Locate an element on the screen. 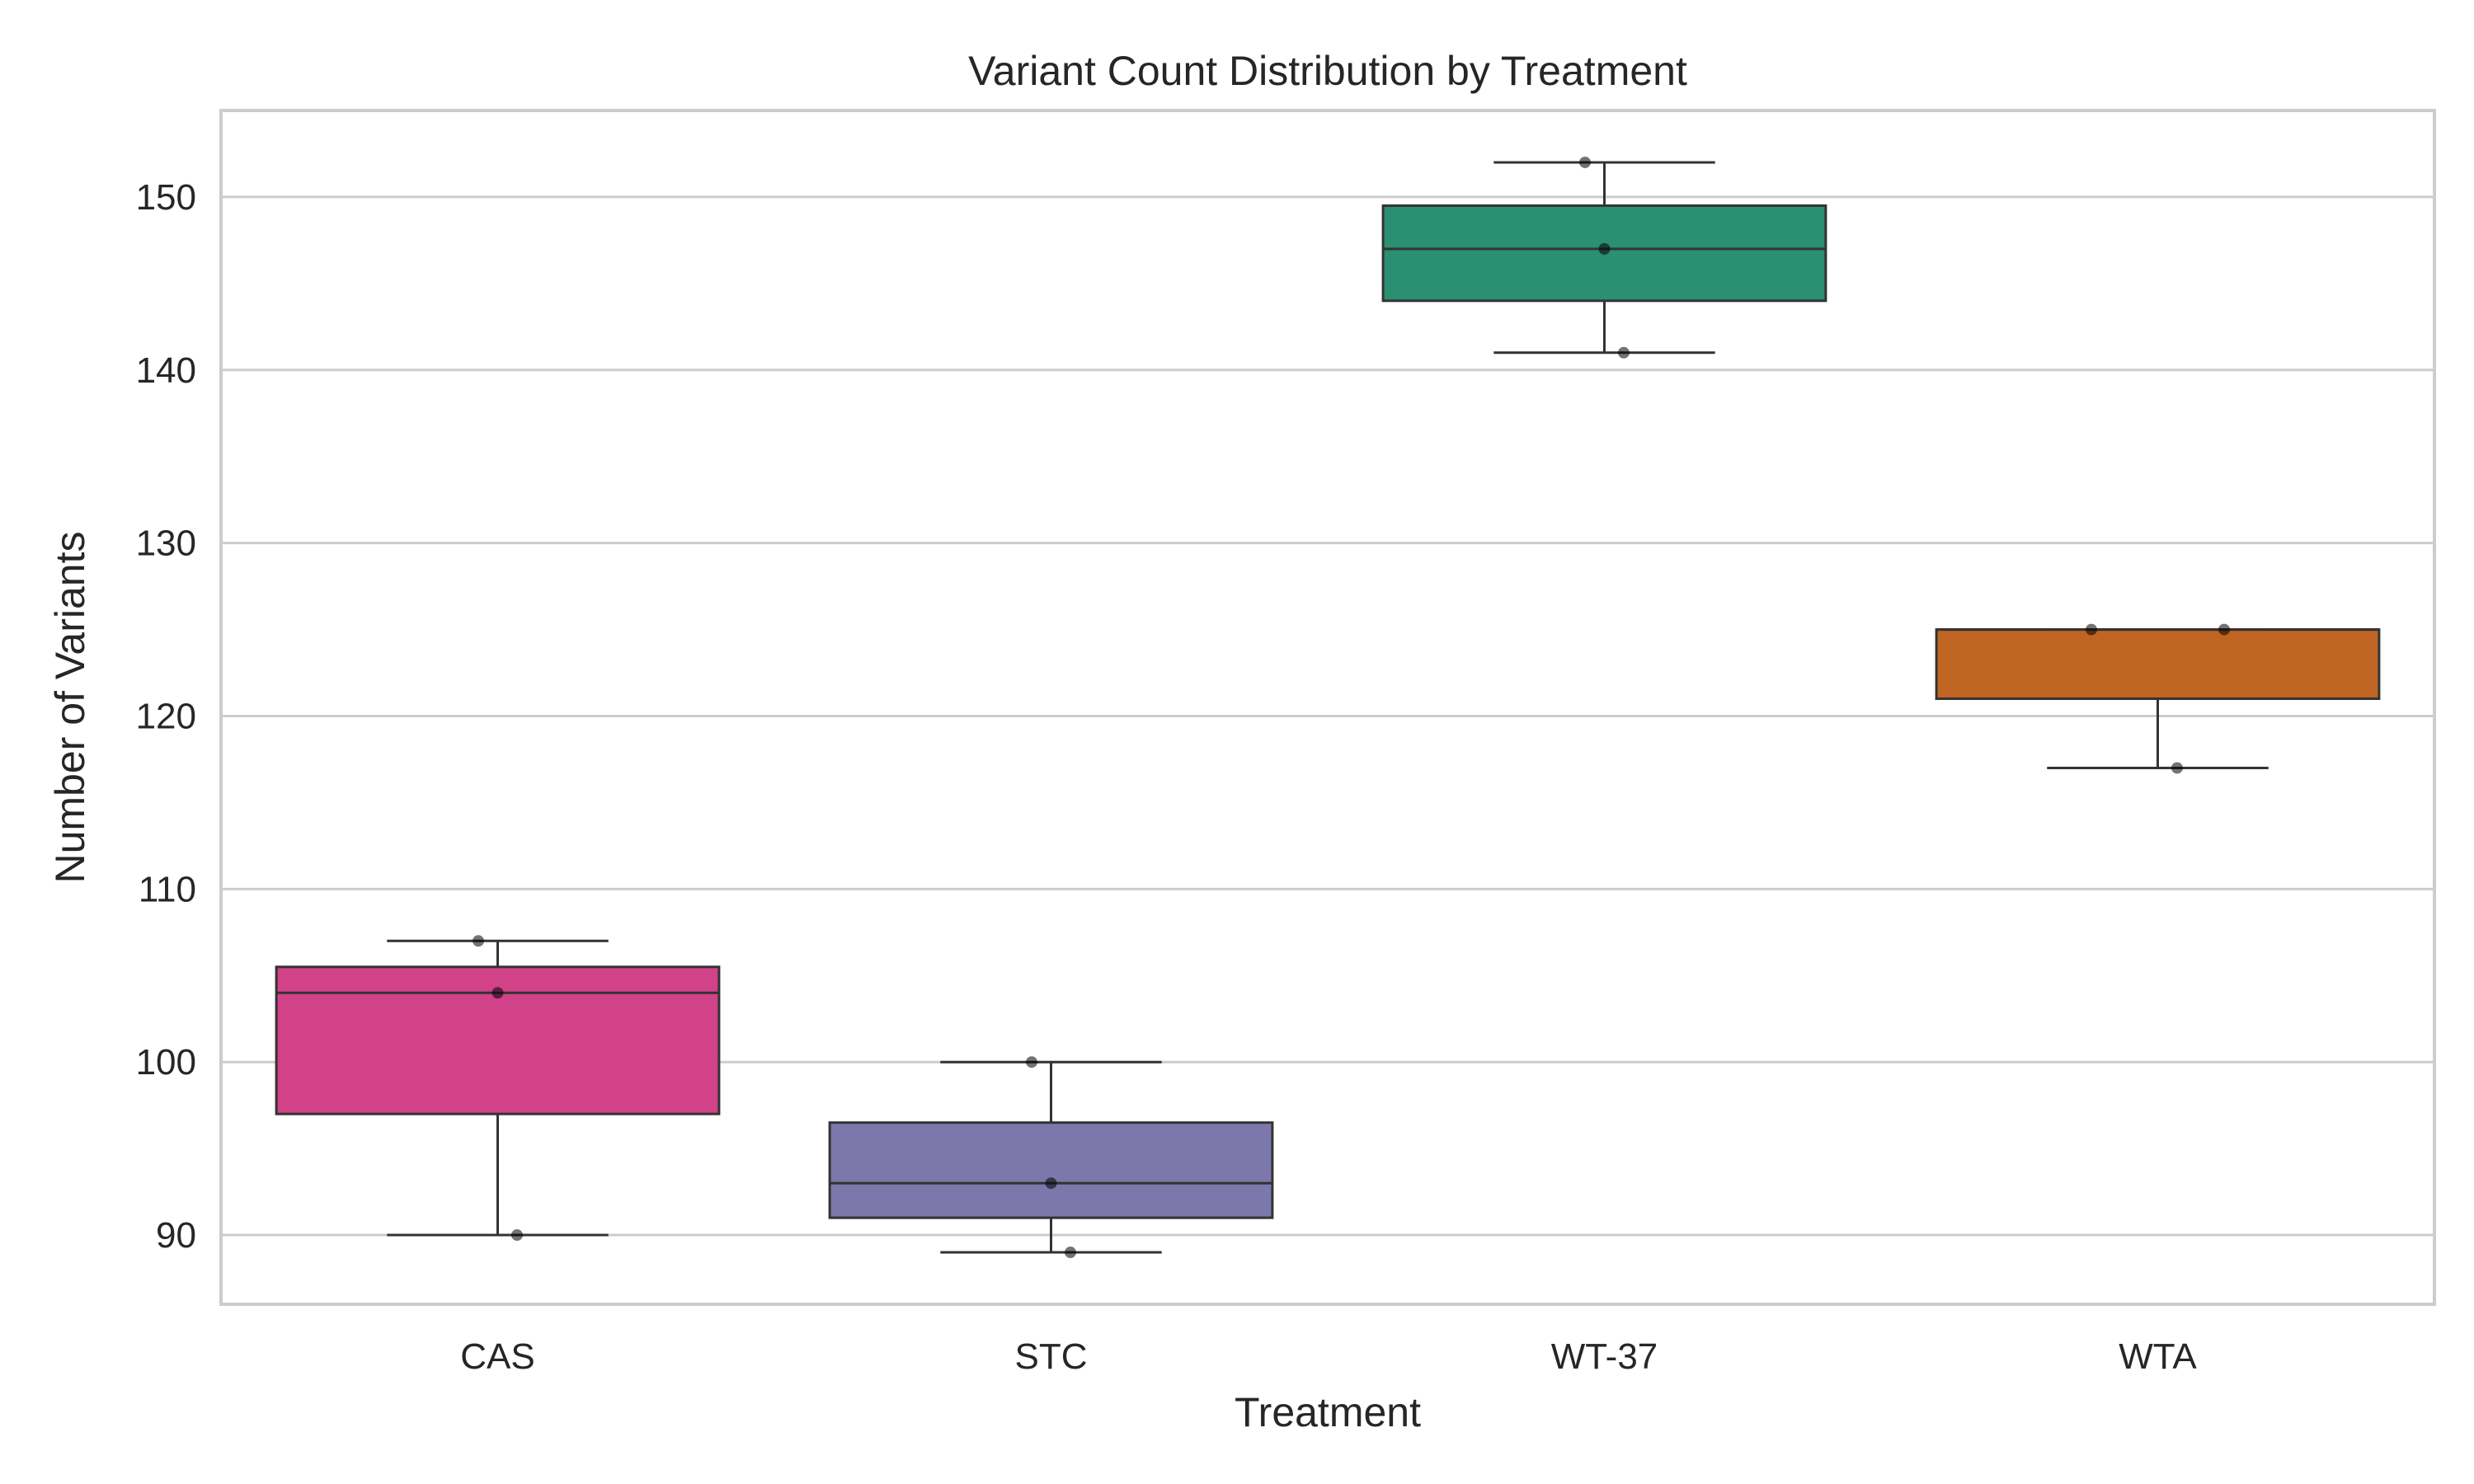 The width and height of the screenshot is (2474, 1484). y-tick-label: 150 is located at coordinates (166, 197).